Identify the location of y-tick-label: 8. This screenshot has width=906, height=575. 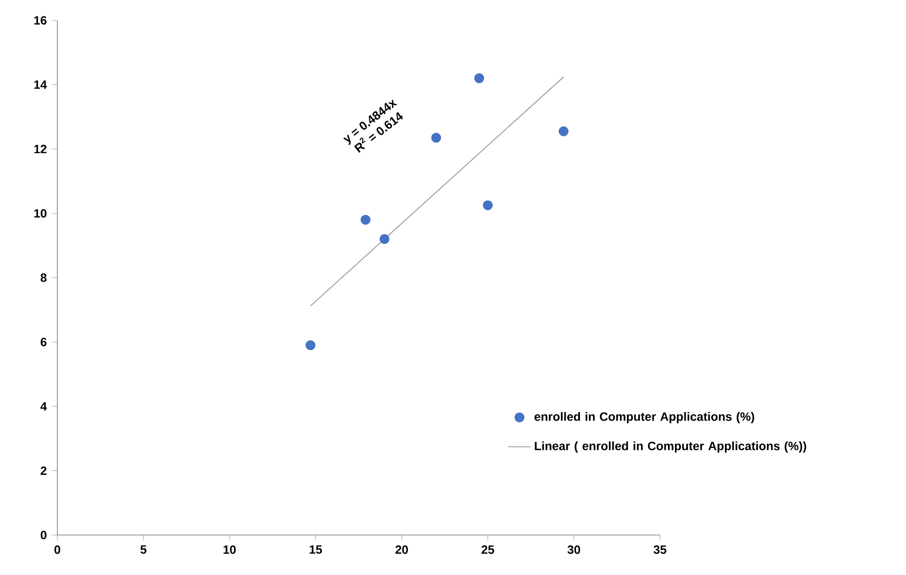
(43, 277).